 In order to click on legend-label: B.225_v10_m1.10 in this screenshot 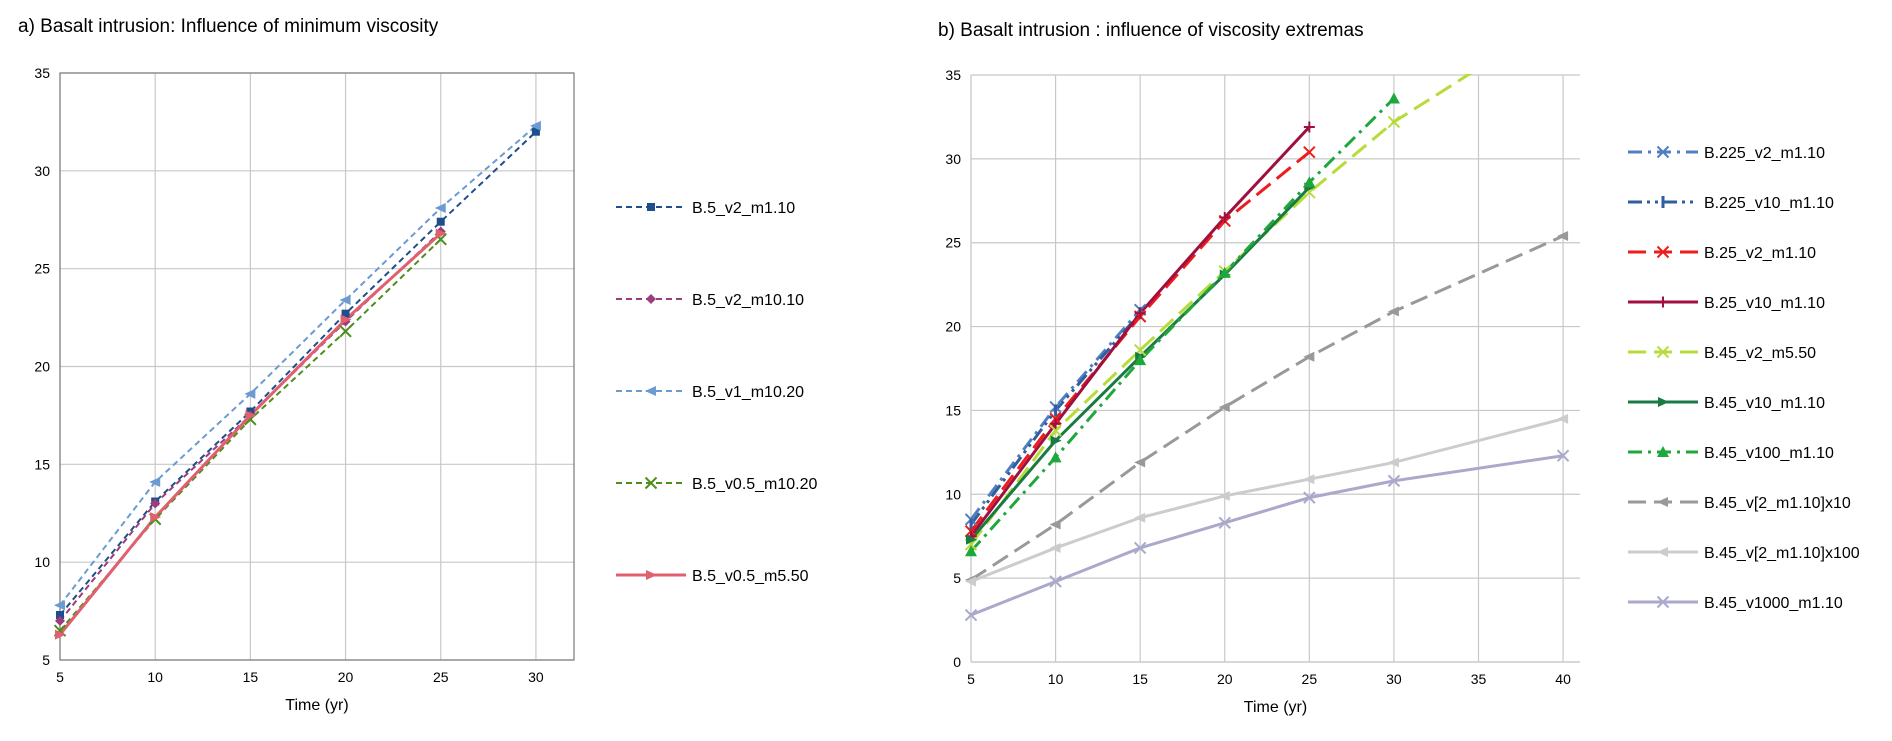, I will do `click(1769, 203)`.